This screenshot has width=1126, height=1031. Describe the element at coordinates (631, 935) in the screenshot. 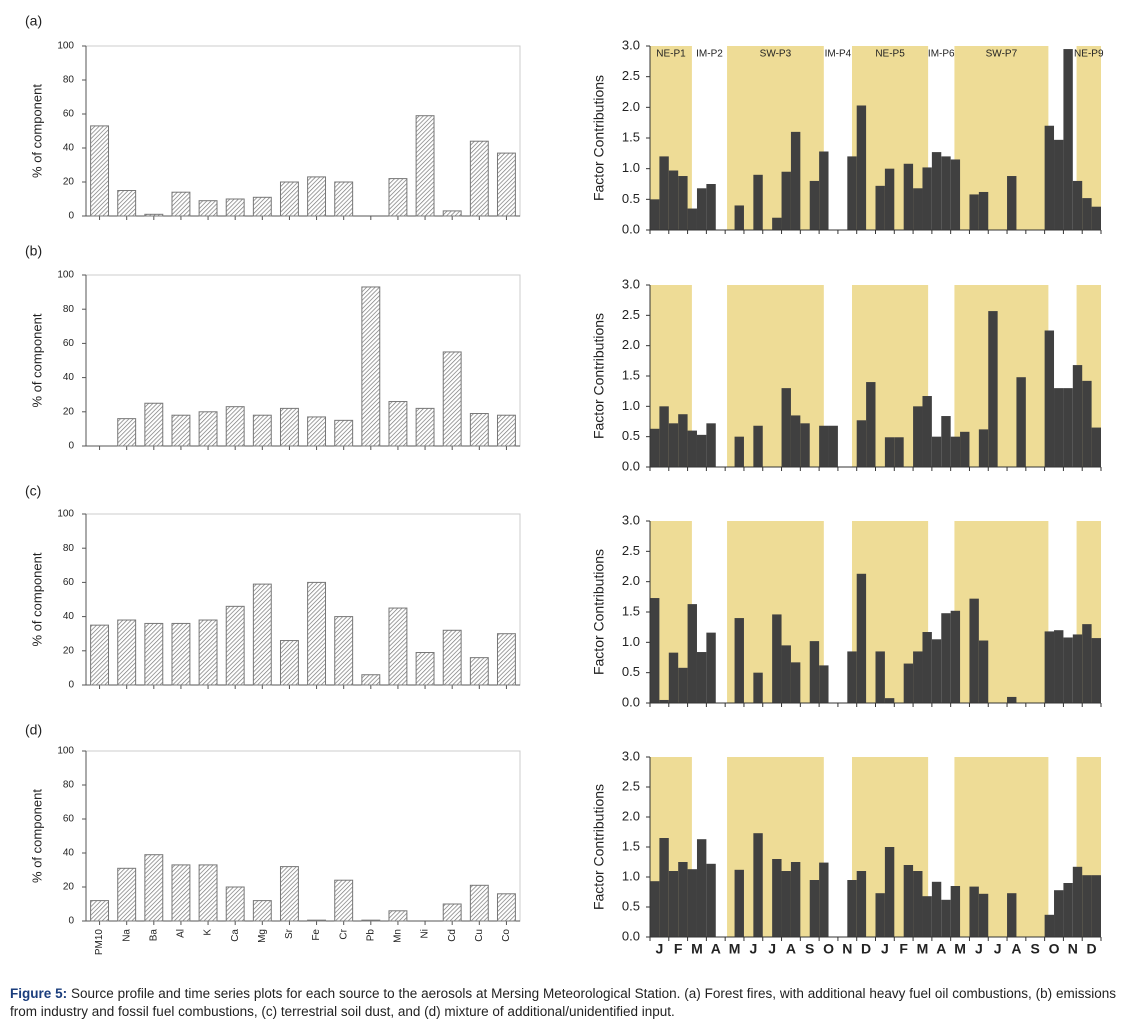

I see `y-tick-label: 0.0` at that location.